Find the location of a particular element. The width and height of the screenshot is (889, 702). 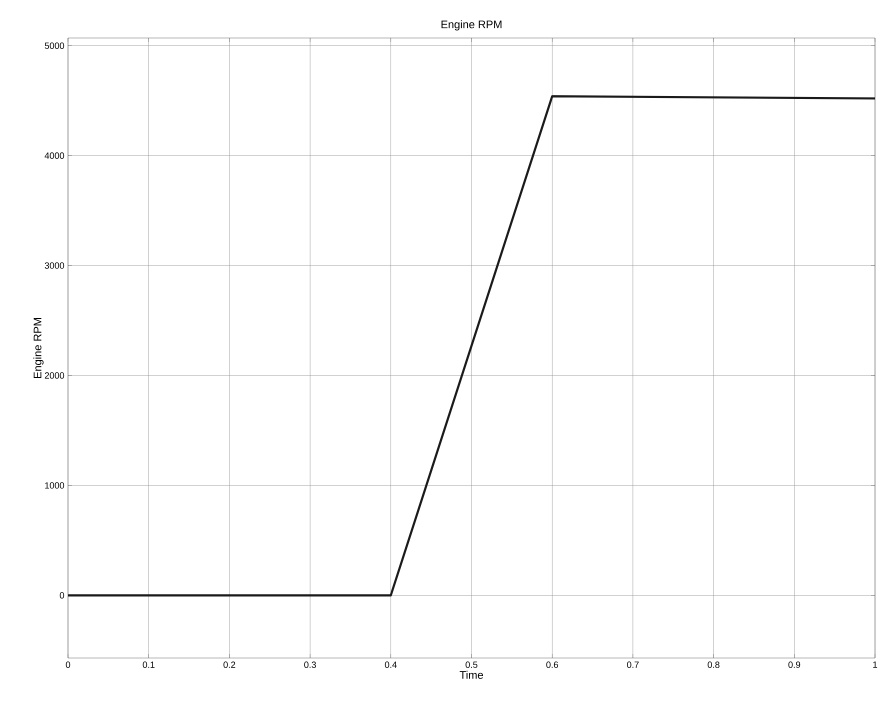

y-tick-label: 2000 is located at coordinates (54, 375).